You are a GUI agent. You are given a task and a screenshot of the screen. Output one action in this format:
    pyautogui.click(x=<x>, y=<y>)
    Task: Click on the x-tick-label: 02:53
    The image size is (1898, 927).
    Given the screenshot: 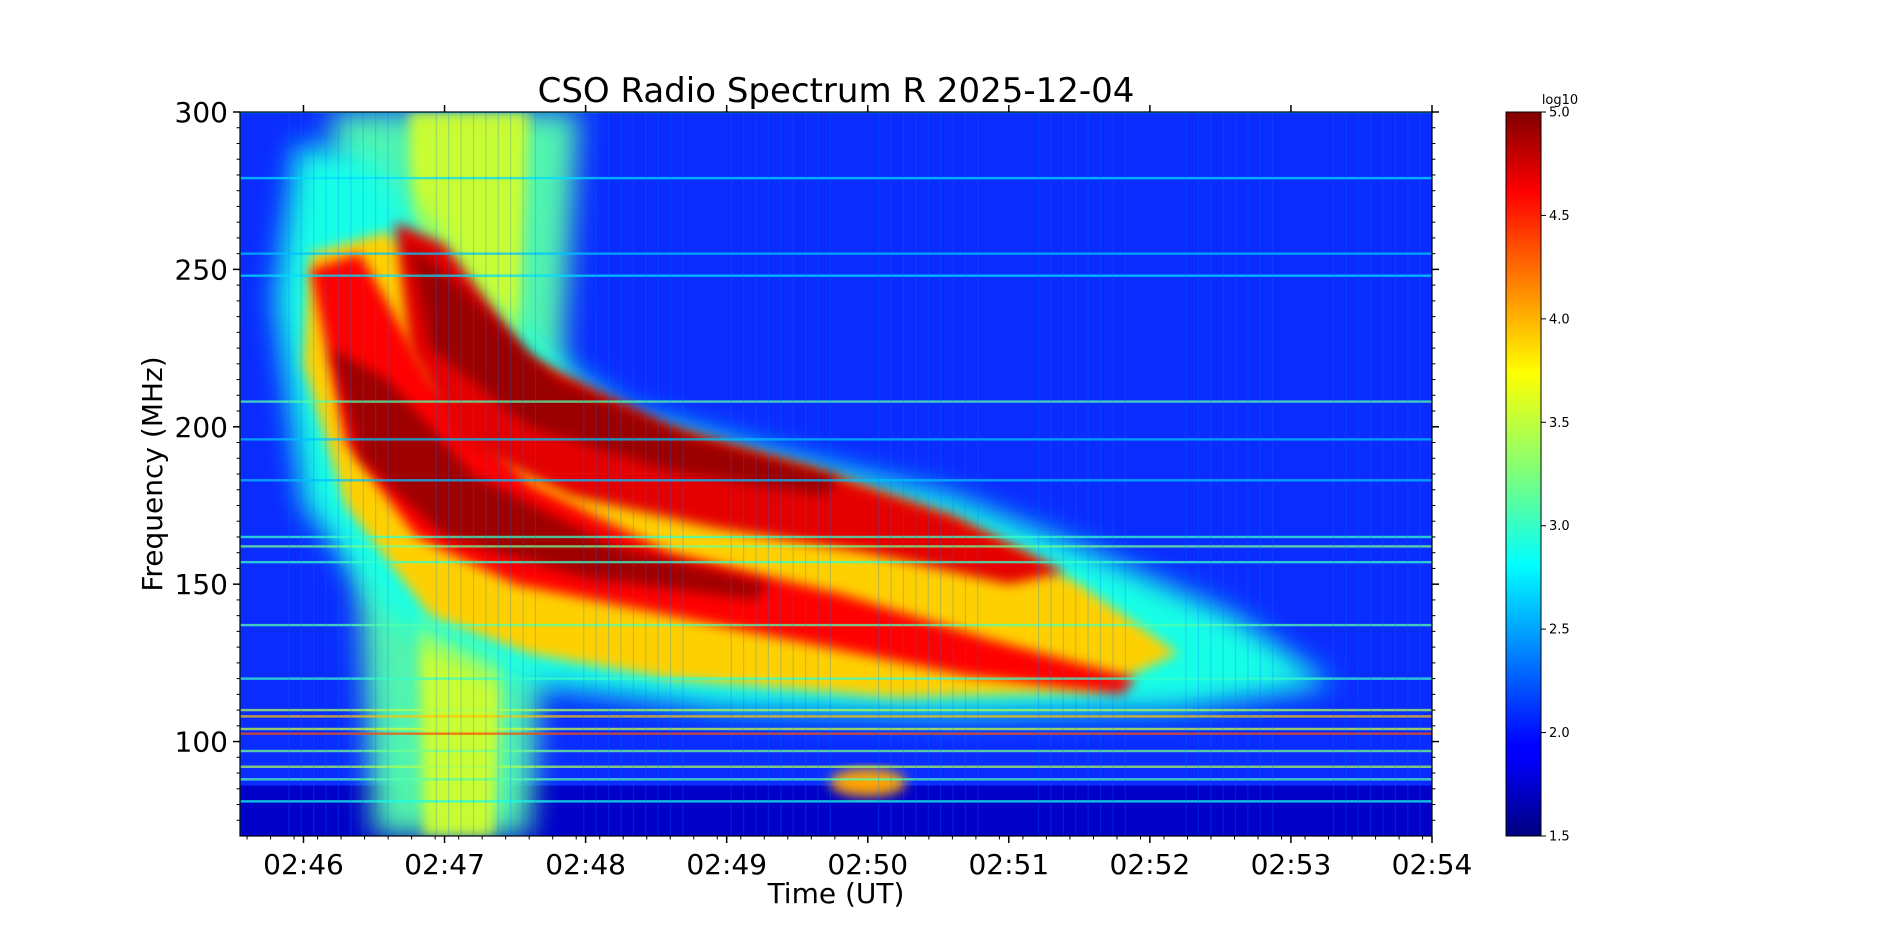 What is the action you would take?
    pyautogui.click(x=1291, y=864)
    